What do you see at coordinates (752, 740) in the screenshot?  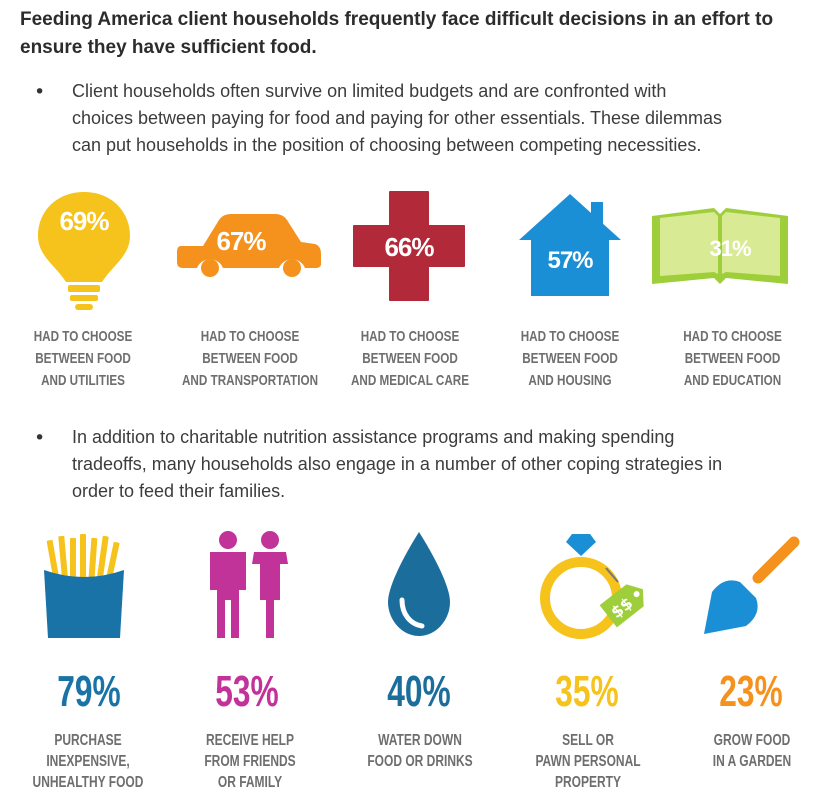 I see `caption-line: GROW FOOD` at bounding box center [752, 740].